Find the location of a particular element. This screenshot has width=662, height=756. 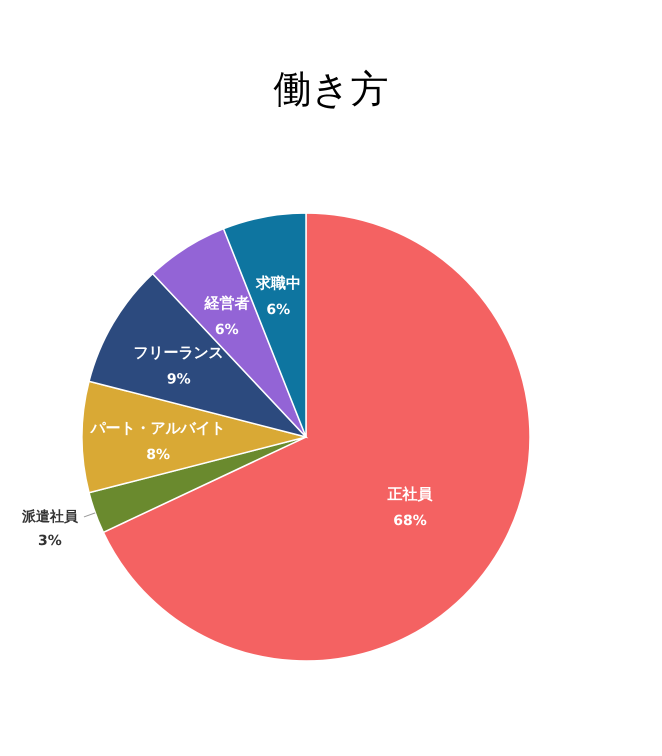

data-label: 68% is located at coordinates (410, 521).